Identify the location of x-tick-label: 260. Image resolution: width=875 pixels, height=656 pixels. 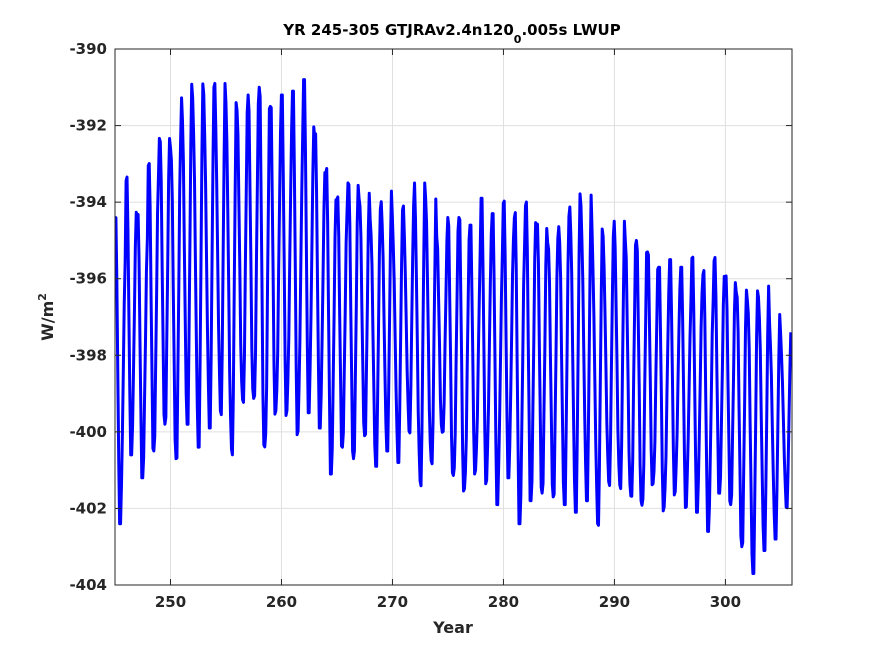
(281, 602).